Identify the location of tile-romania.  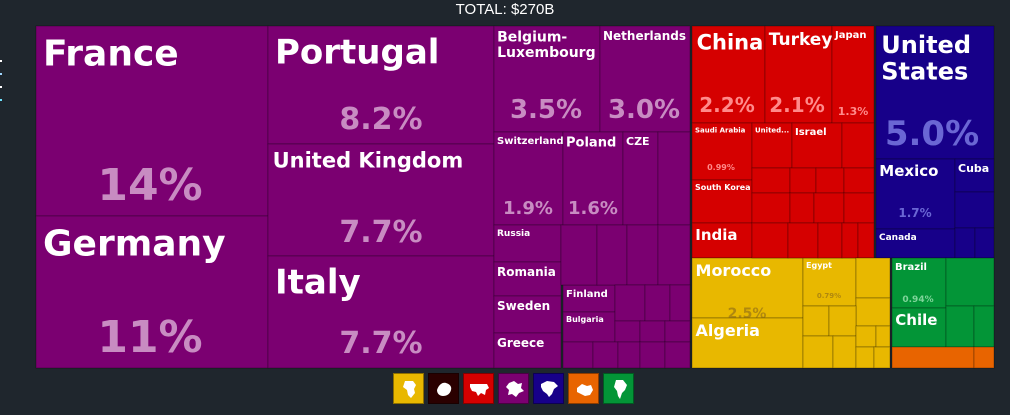
(527, 279).